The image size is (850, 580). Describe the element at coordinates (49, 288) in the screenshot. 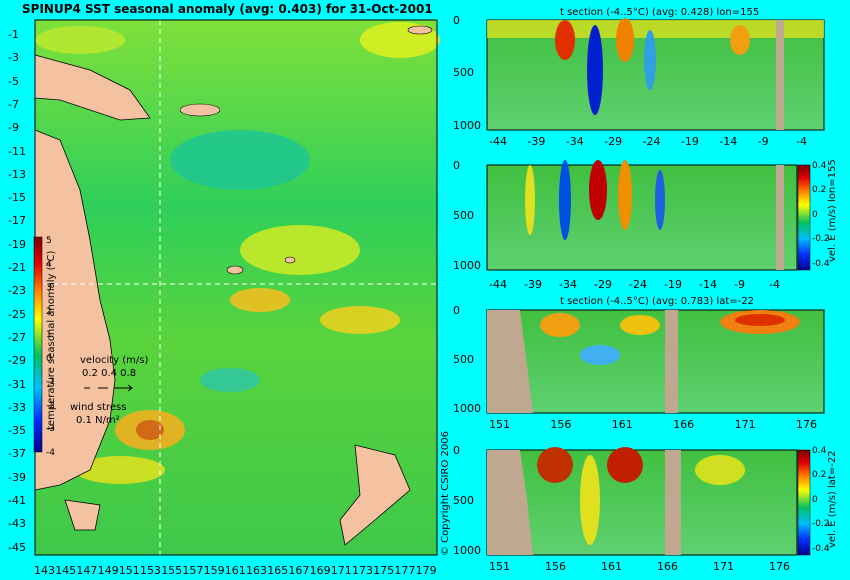

I see `colorbar-tick: 3` at that location.